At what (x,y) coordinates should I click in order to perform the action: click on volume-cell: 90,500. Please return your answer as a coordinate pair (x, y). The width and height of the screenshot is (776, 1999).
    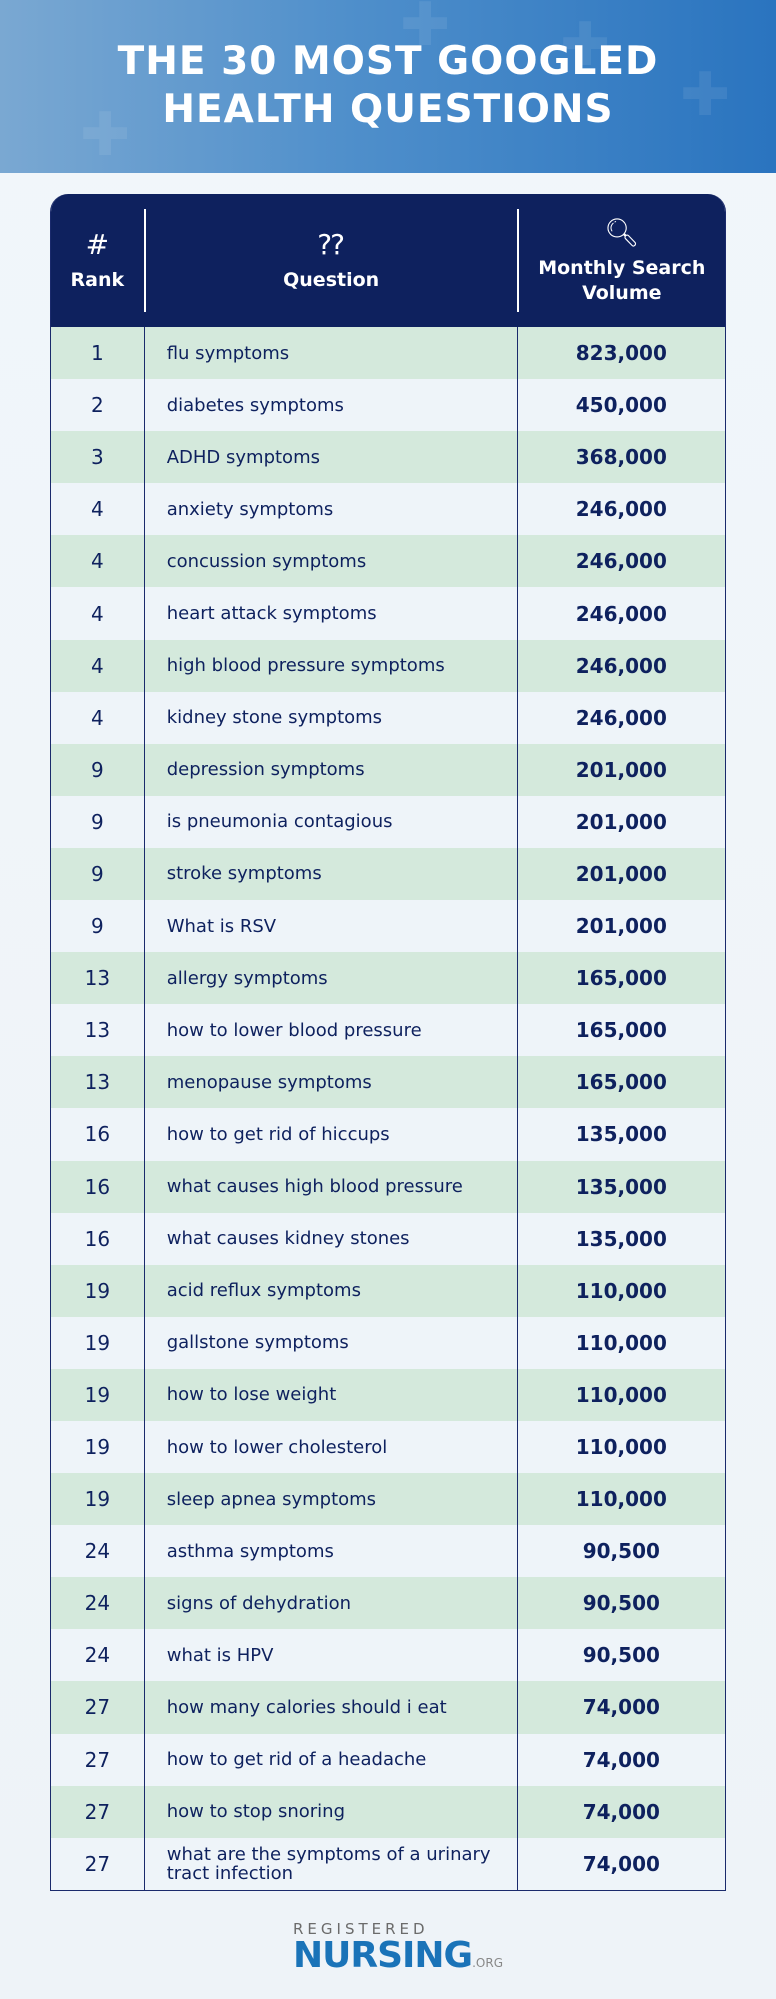
    Looking at the image, I should click on (620, 1603).